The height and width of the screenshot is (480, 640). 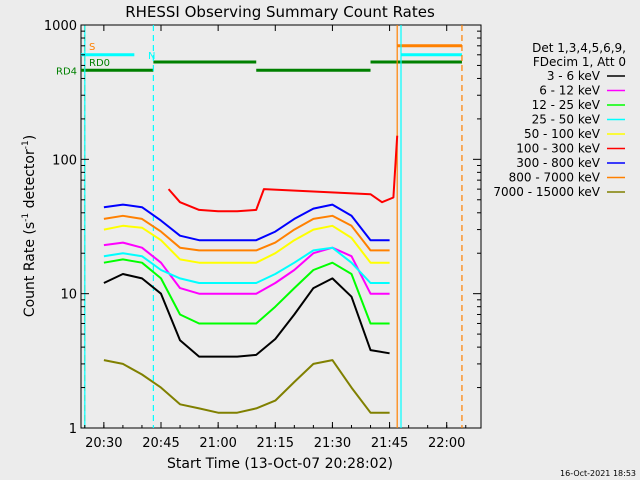 What do you see at coordinates (92, 47) in the screenshot?
I see `flag-label: S` at bounding box center [92, 47].